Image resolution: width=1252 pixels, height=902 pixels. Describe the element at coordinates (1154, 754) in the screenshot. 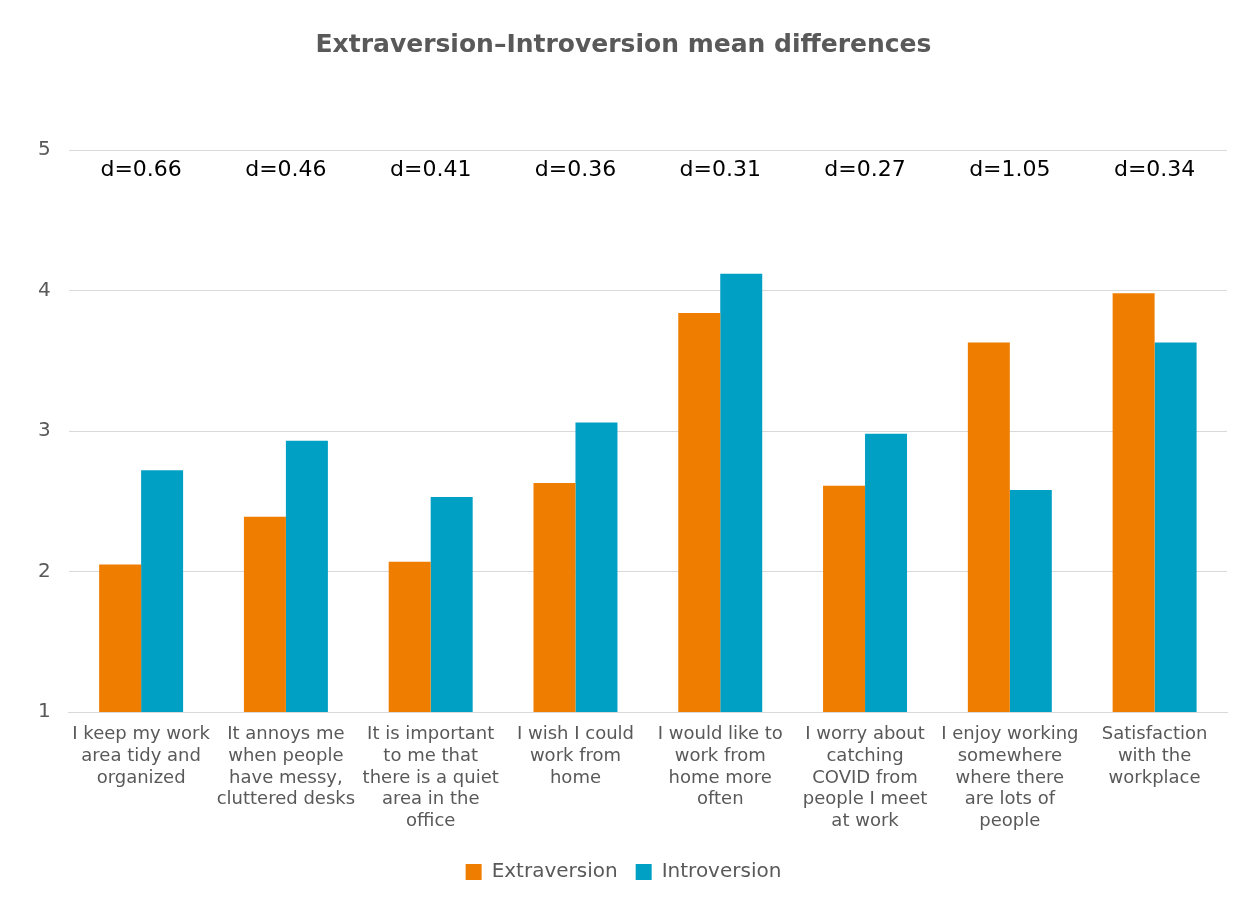

I see `x-tick-label: Satisfaction with the workplace` at that location.